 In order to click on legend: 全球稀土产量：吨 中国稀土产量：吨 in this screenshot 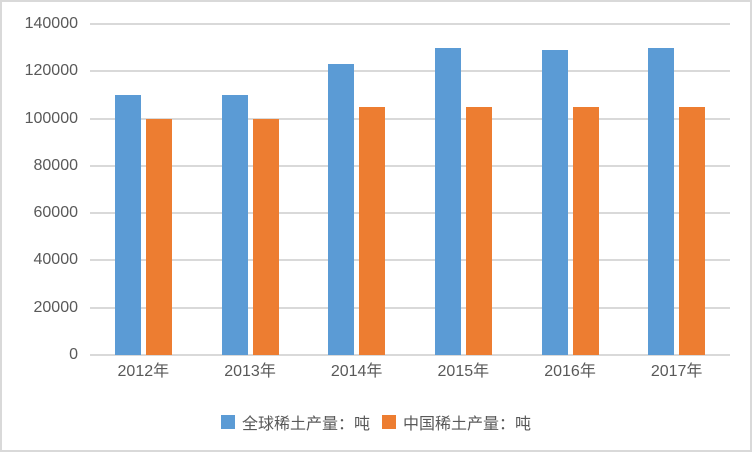, I will do `click(376, 422)`.